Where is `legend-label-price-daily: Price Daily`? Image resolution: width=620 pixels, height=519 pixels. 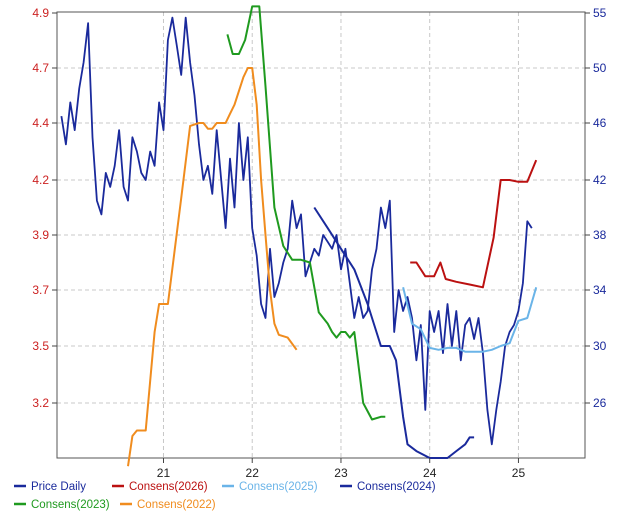 legend-label-price-daily: Price Daily is located at coordinates (58, 487).